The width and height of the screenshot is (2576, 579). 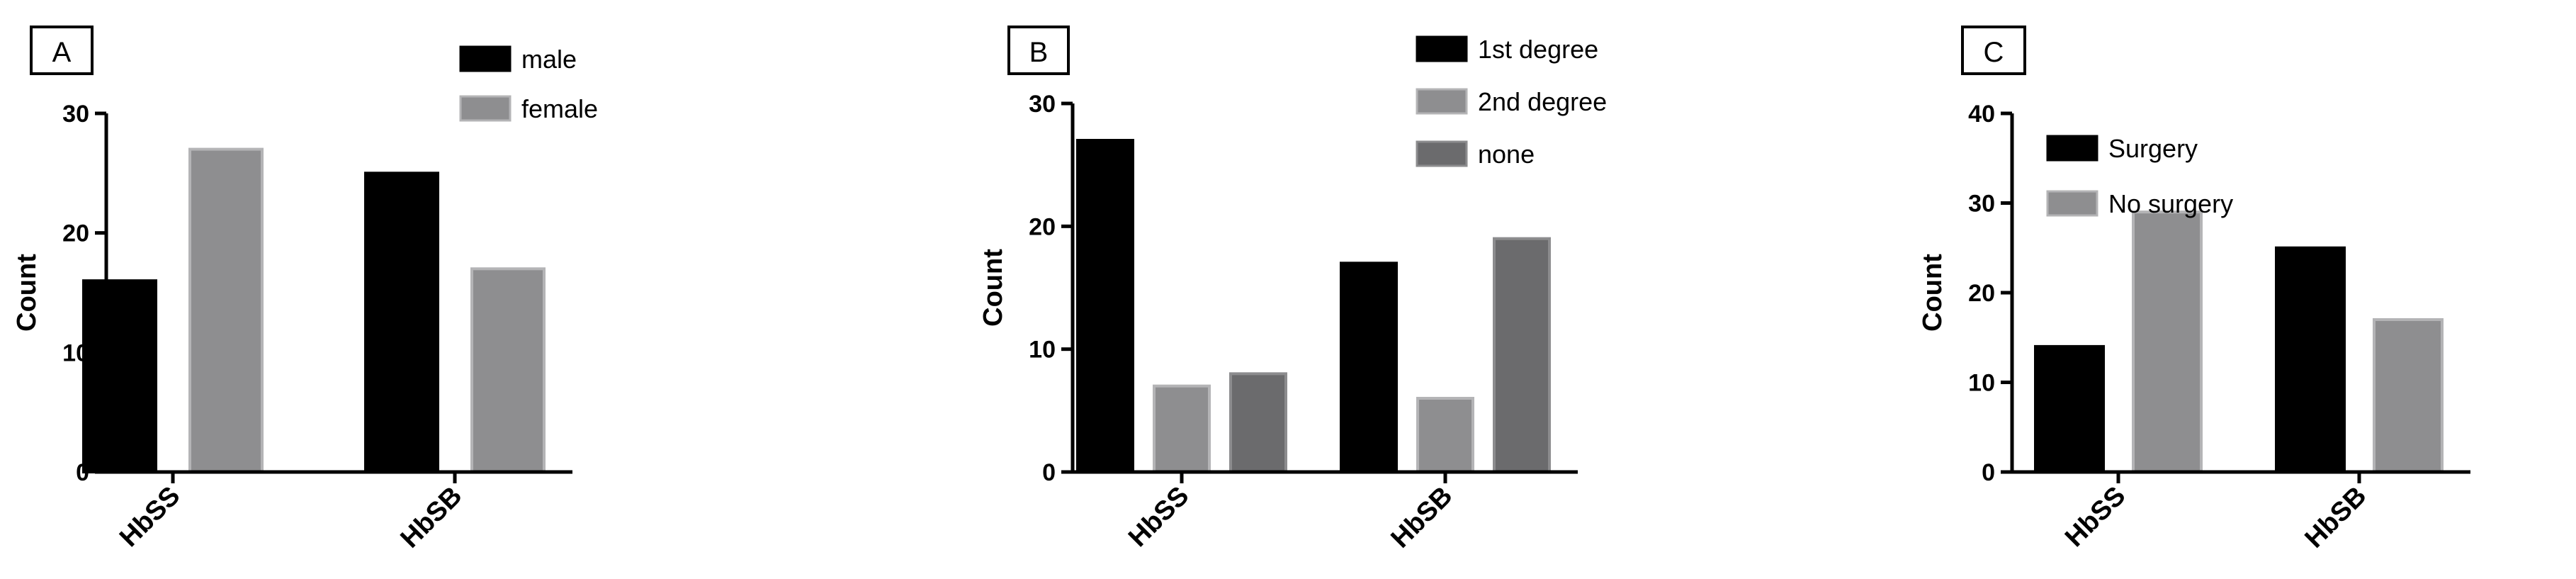 I want to click on legend-label: Surgery, so click(x=2153, y=148).